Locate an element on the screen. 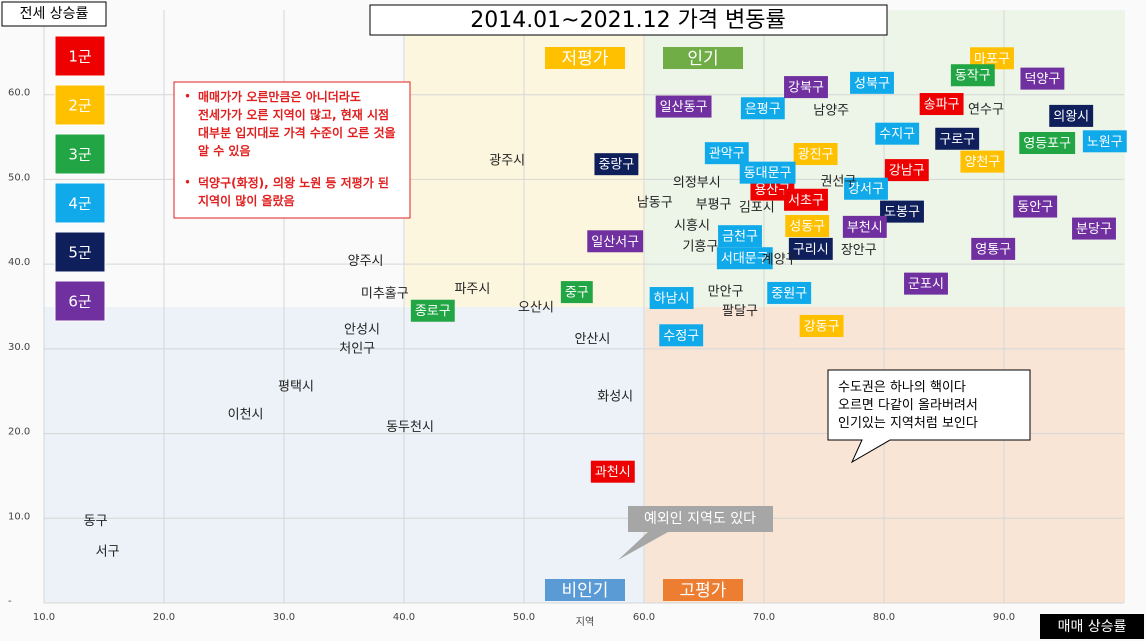 The height and width of the screenshot is (641, 1146). point-label: 파주시 is located at coordinates (472, 289).